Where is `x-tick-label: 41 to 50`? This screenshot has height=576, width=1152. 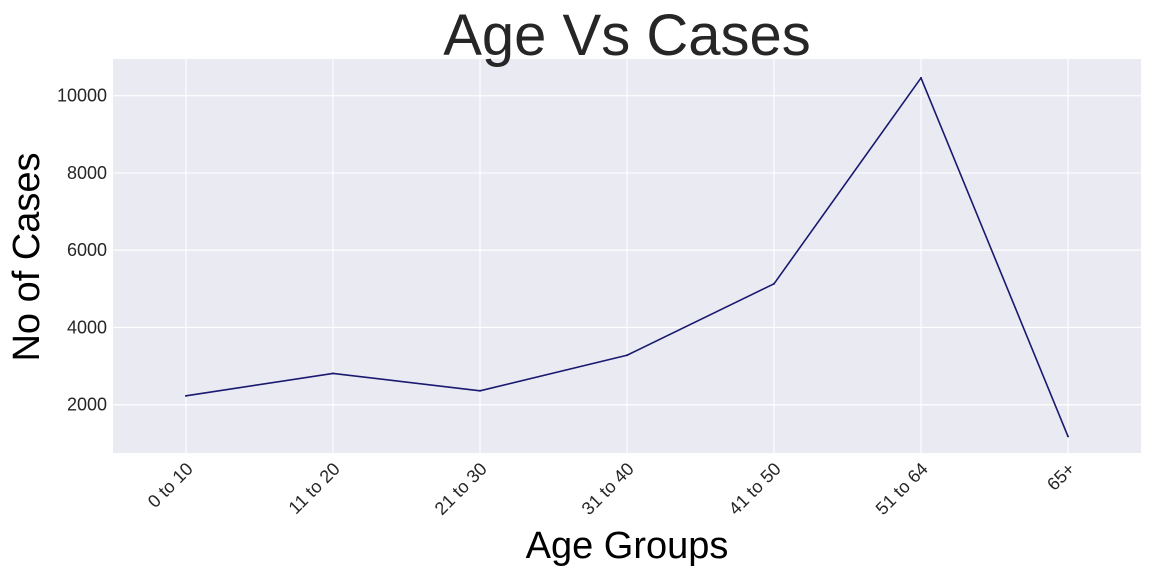 x-tick-label: 41 to 50 is located at coordinates (755, 489).